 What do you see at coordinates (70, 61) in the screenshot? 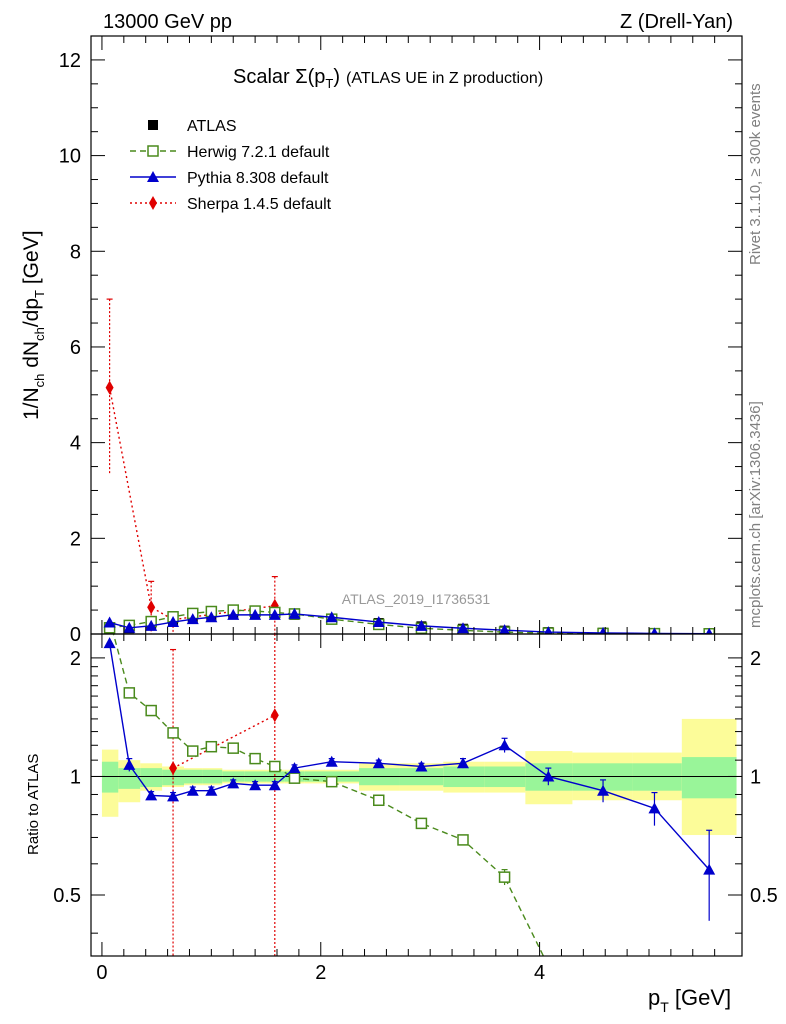
I see `main-ytick-label: 12` at bounding box center [70, 61].